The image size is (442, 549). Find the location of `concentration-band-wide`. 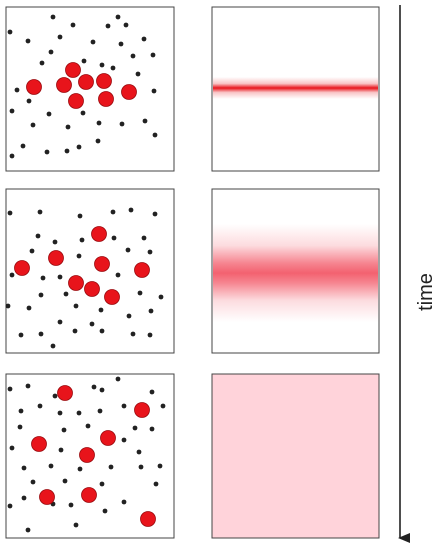

concentration-band-wide is located at coordinates (295, 273).